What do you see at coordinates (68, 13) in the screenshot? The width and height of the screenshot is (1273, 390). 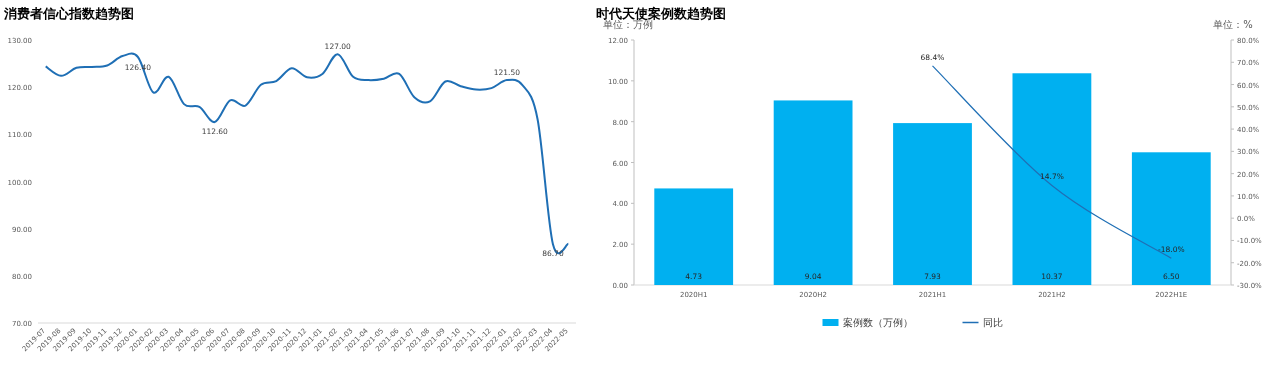 I see `chart-title: 消费者信心指数趋势图` at bounding box center [68, 13].